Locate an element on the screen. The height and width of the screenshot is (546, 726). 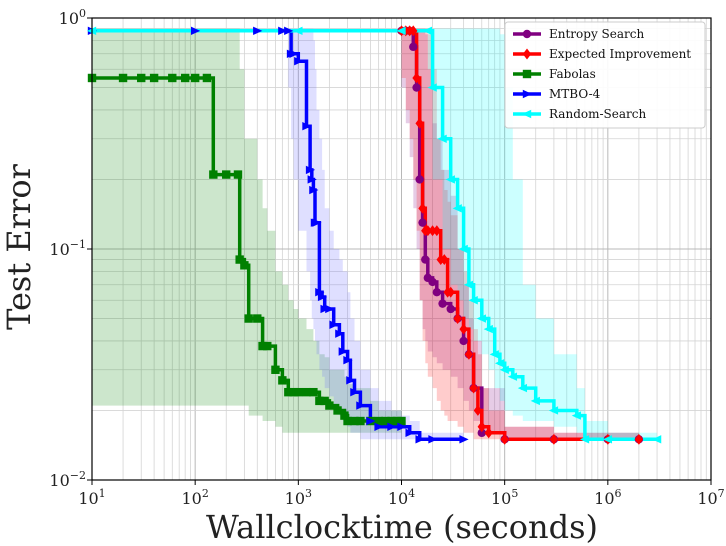
legend-marker-expected-improvement is located at coordinates (527, 54).